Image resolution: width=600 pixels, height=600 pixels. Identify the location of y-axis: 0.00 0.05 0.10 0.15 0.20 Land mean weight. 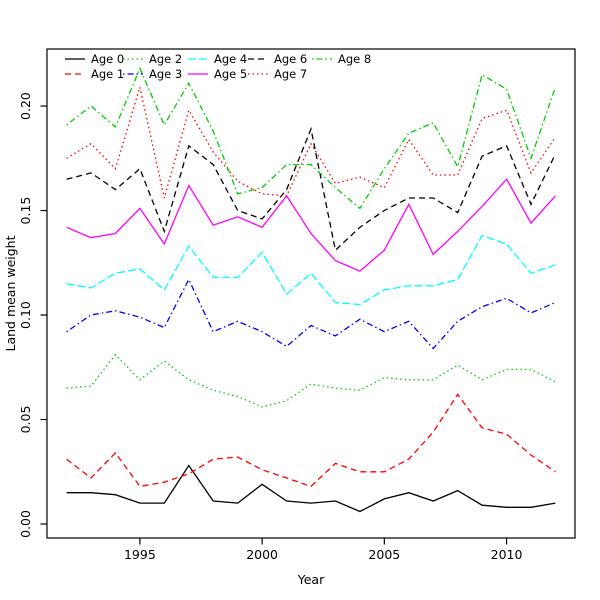
(25, 315).